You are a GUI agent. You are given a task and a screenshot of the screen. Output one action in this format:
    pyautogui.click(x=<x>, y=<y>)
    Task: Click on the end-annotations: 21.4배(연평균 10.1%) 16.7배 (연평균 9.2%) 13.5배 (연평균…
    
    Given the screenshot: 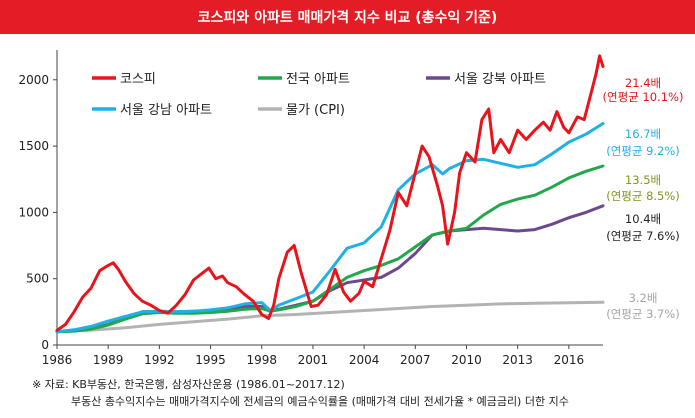 What is the action you would take?
    pyautogui.click(x=643, y=198)
    